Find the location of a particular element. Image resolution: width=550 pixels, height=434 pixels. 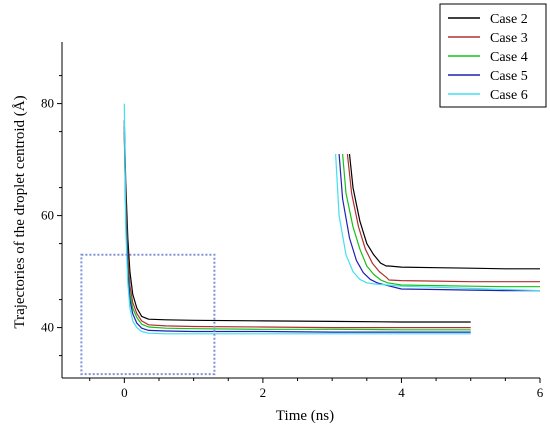

legend-label: Case 4 is located at coordinates (509, 57).